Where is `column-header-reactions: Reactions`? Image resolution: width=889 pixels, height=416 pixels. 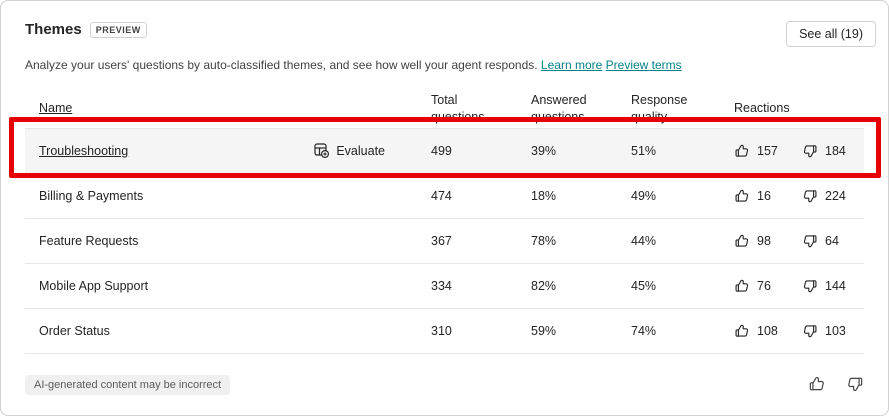 column-header-reactions: Reactions is located at coordinates (762, 108).